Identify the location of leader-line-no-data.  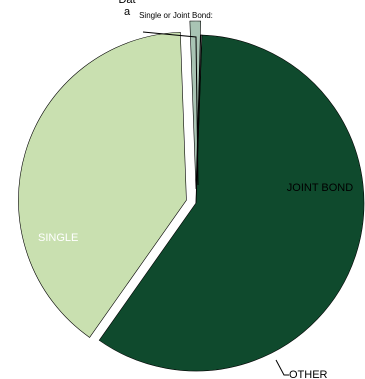
(170, 108).